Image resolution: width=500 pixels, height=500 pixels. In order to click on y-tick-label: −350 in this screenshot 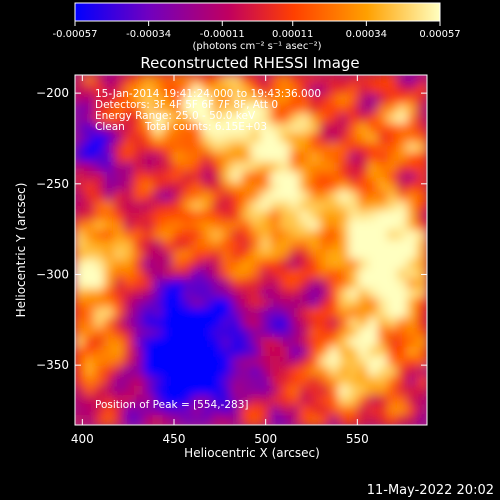, I will do `click(52, 365)`.